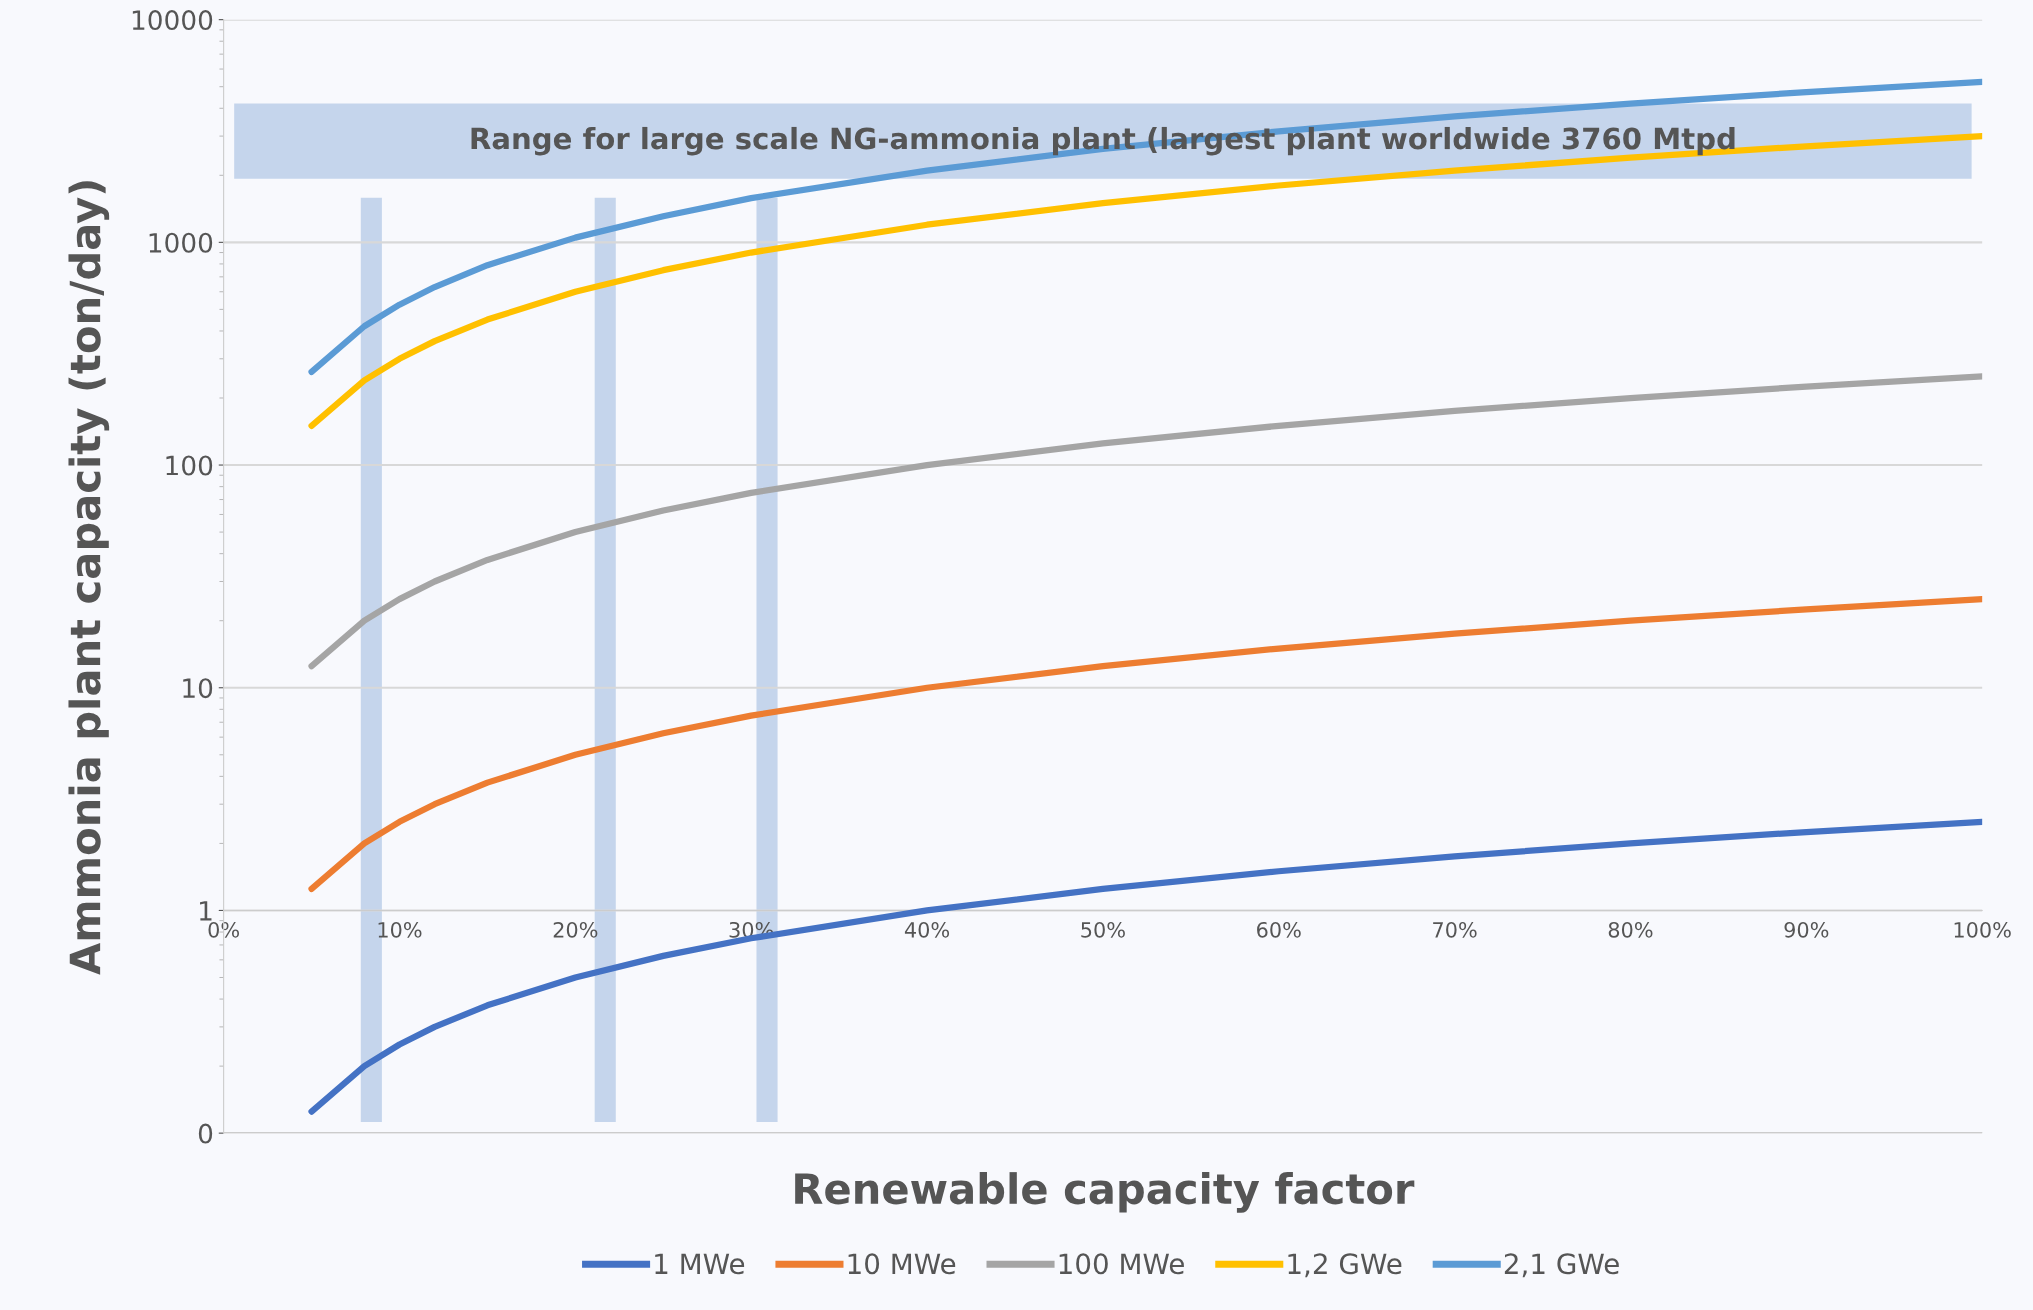 The image size is (2033, 1310). Describe the element at coordinates (189, 465) in the screenshot. I see `y-tick-label: 100` at that location.